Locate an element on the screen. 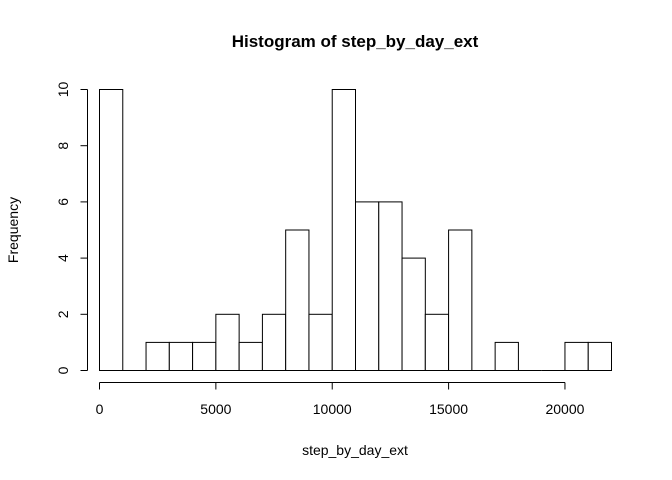 Image resolution: width=672 pixels, height=480 pixels. y-tick-label: 8 is located at coordinates (63, 146).